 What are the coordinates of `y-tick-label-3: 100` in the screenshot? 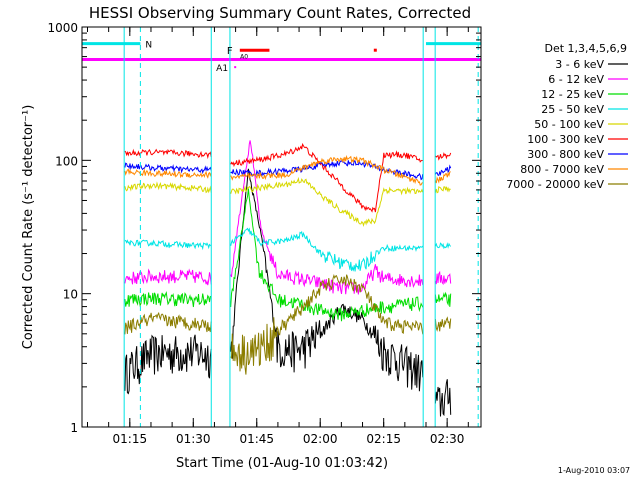 It's located at (66, 161).